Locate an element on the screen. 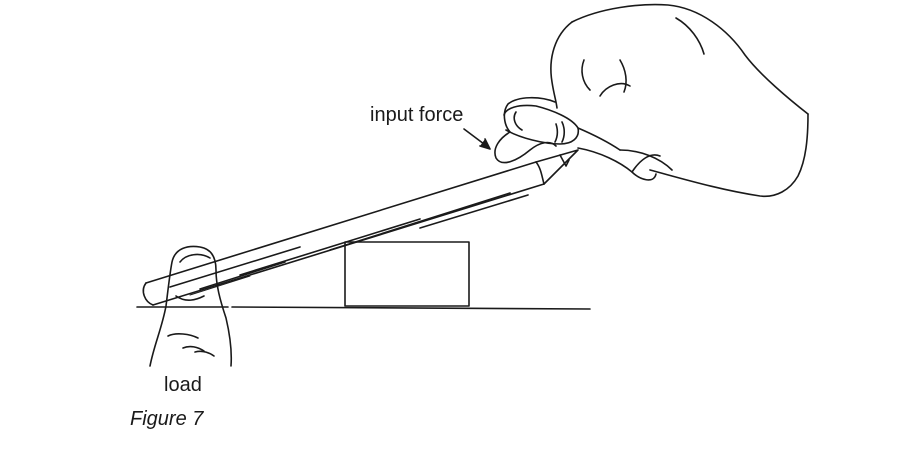 The height and width of the screenshot is (450, 923). load-thumb is located at coordinates (191, 306).